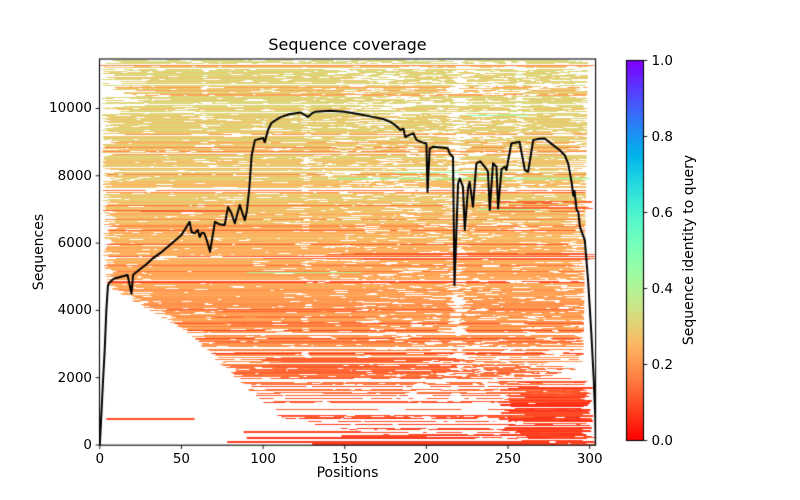 The width and height of the screenshot is (800, 500). I want to click on x-tick-label: 300, so click(589, 459).